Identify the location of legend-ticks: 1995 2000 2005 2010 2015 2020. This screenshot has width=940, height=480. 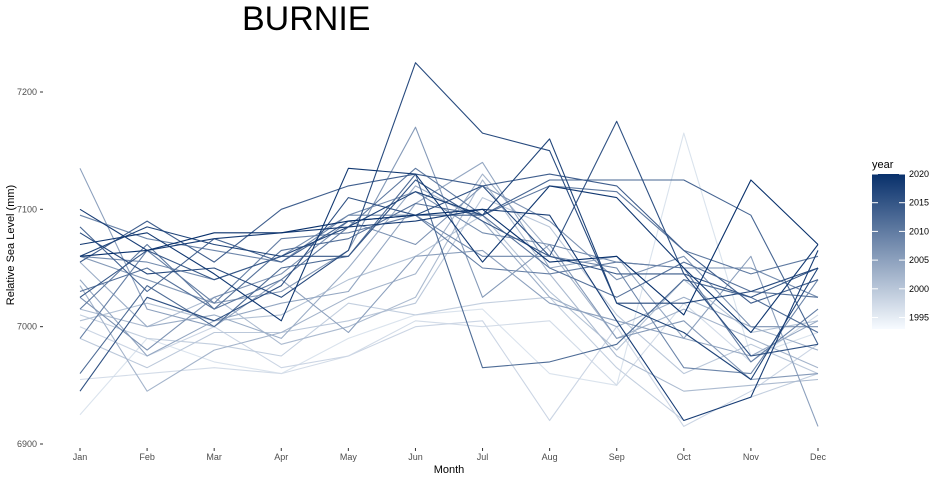
(900, 246).